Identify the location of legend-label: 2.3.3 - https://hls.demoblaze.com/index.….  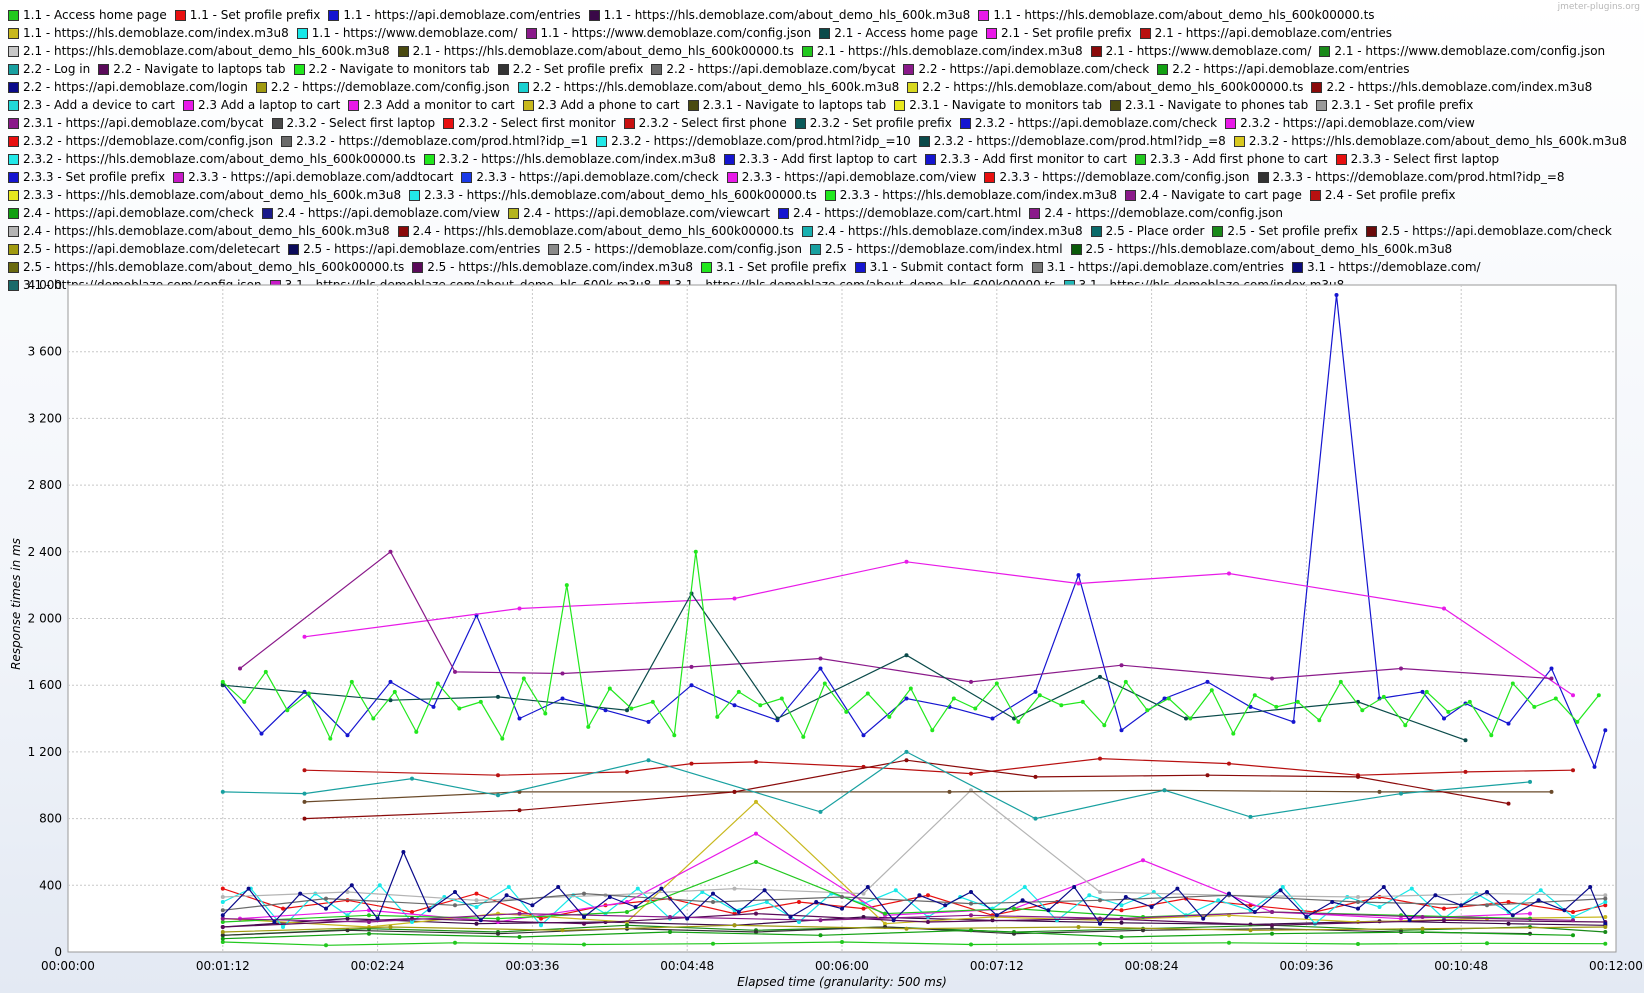
(978, 195).